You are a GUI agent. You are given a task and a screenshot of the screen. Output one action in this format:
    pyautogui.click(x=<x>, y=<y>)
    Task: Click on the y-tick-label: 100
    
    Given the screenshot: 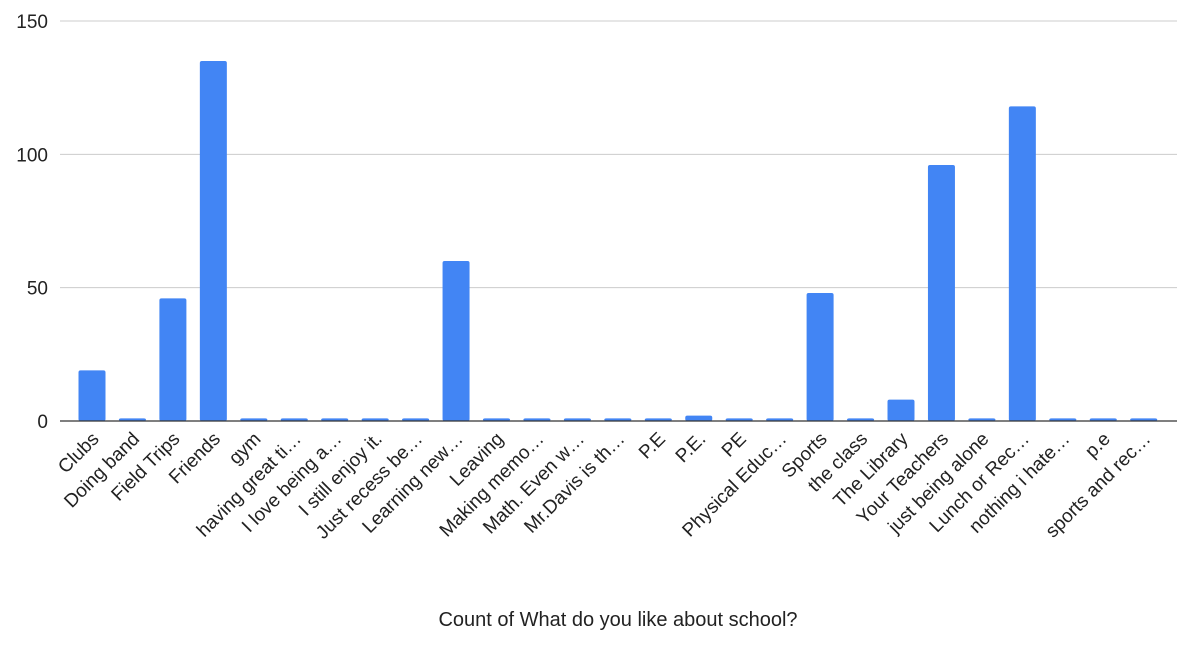 What is the action you would take?
    pyautogui.click(x=32, y=155)
    